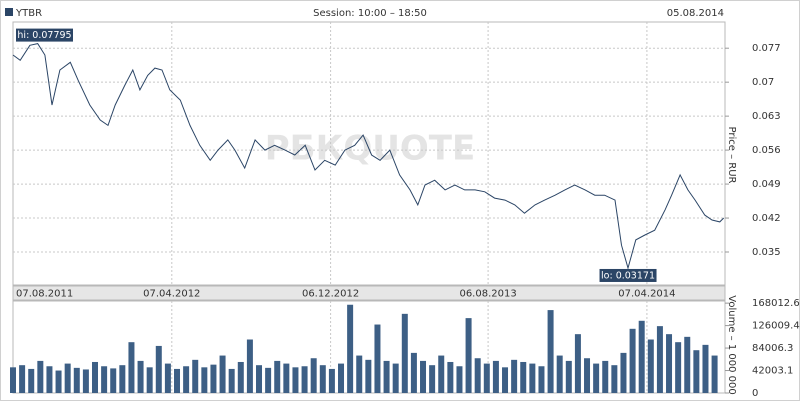 The width and height of the screenshot is (800, 405). Describe the element at coordinates (370, 149) in the screenshot. I see `watermark: РБКQUOTE` at that location.